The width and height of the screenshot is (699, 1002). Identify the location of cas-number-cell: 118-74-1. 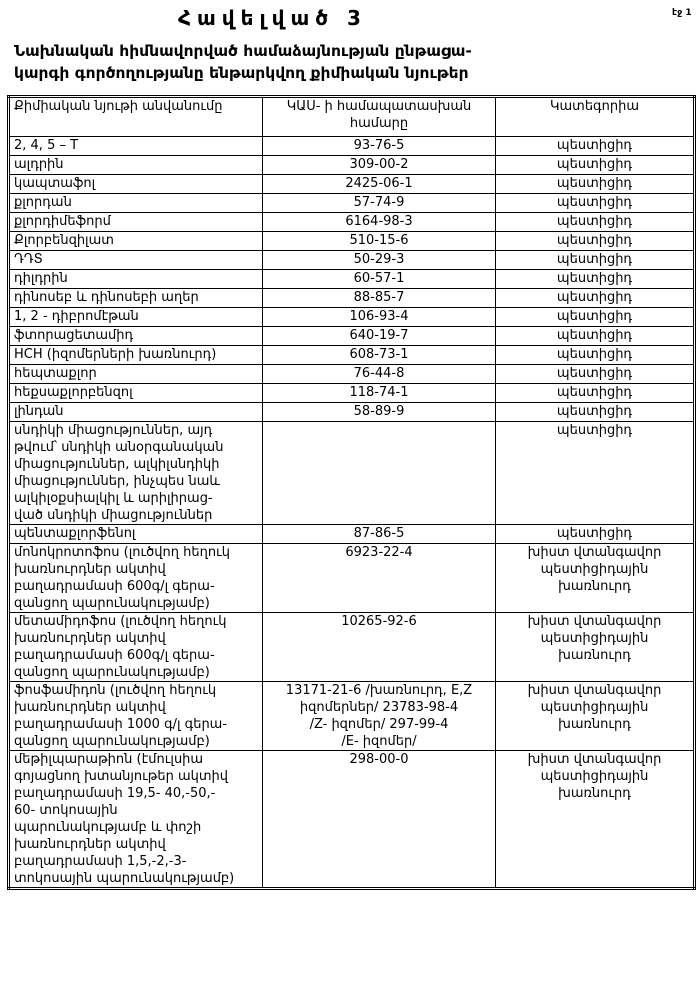
(379, 393).